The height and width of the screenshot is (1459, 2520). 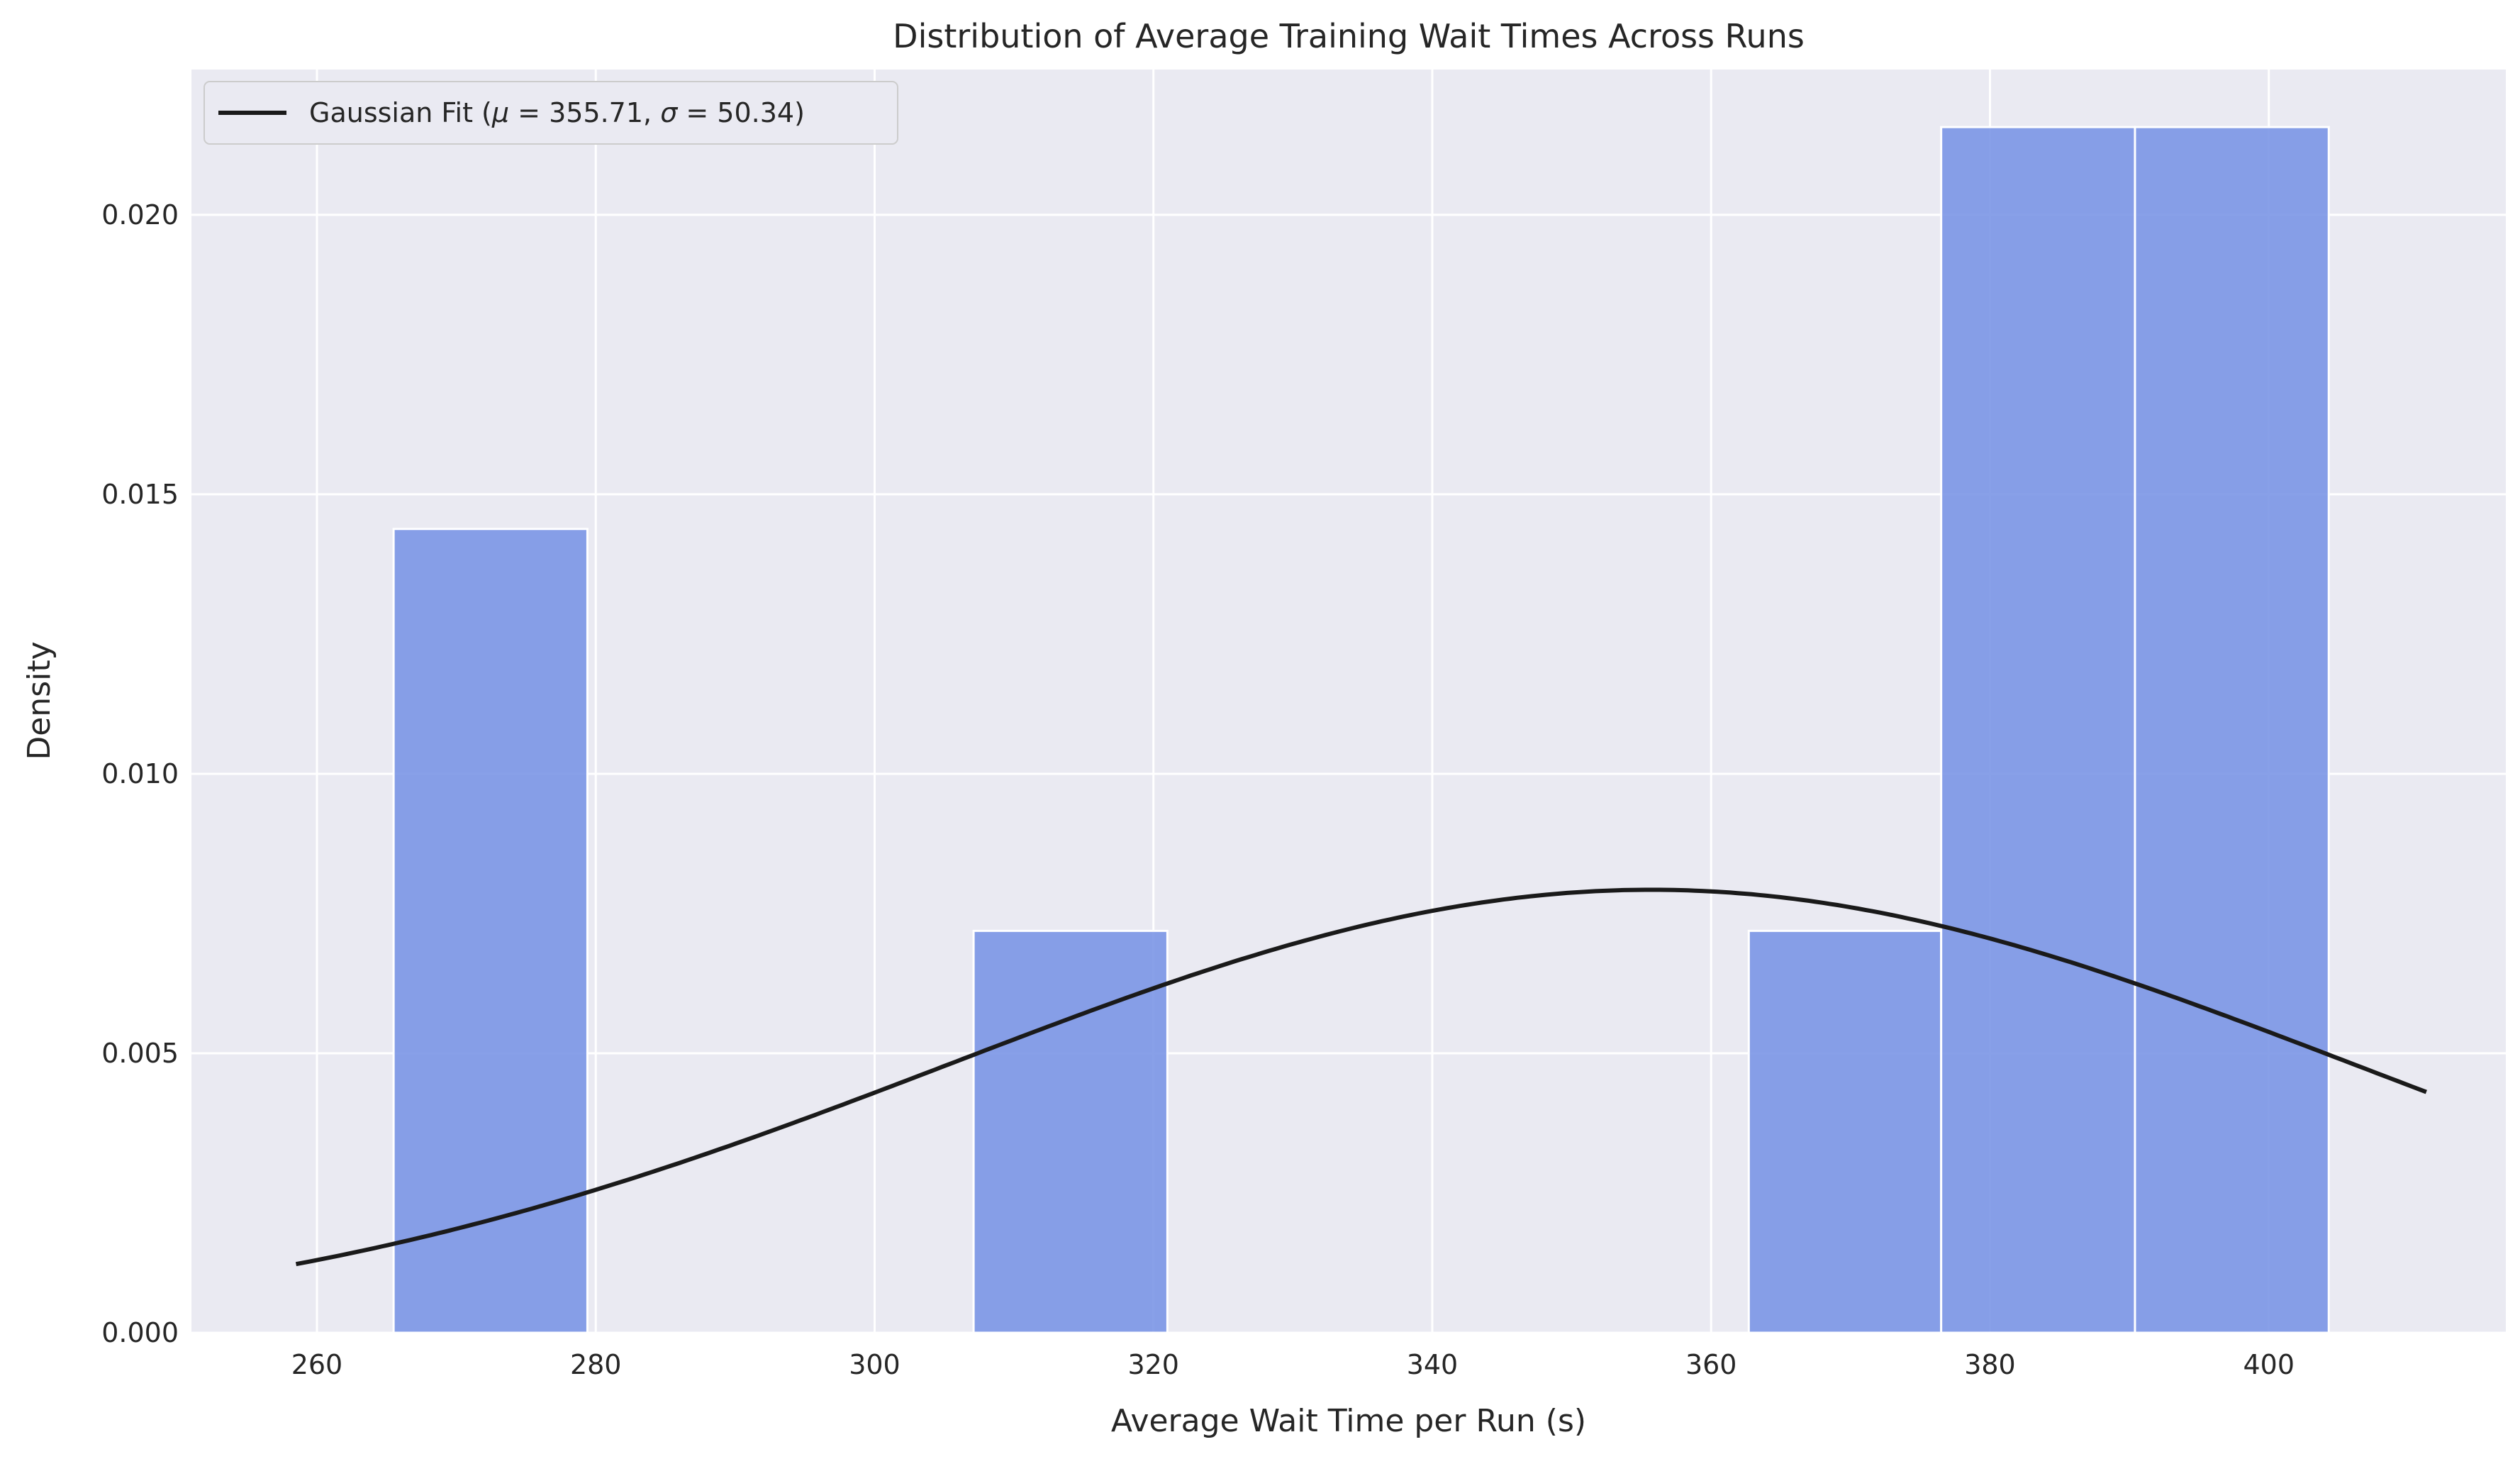 I want to click on legend-entry-gaussian-fit: Gaussian Fit (μ = 355.71, σ = 50.34), so click(x=557, y=112).